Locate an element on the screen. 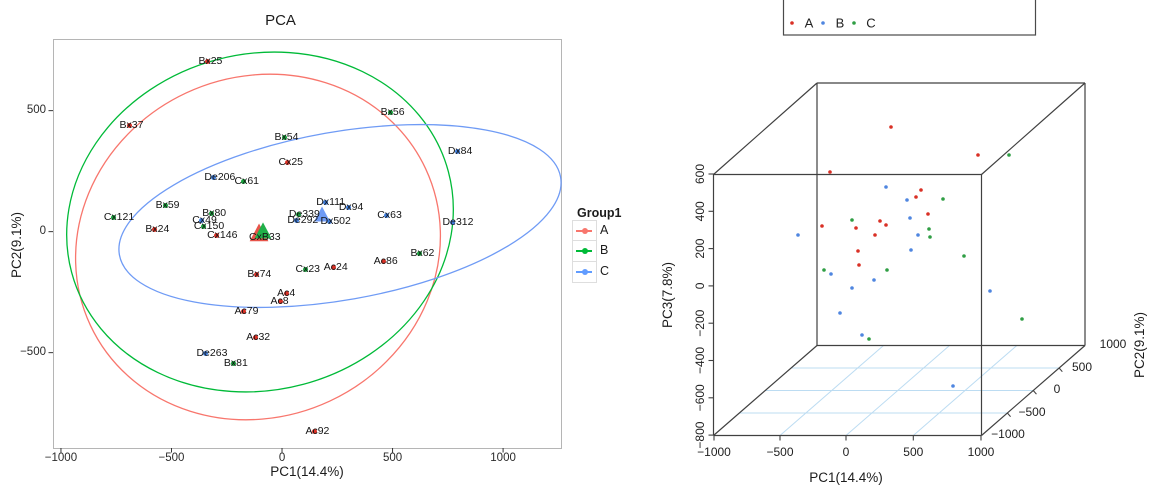  legend-entry-label-B: B is located at coordinates (604, 250).